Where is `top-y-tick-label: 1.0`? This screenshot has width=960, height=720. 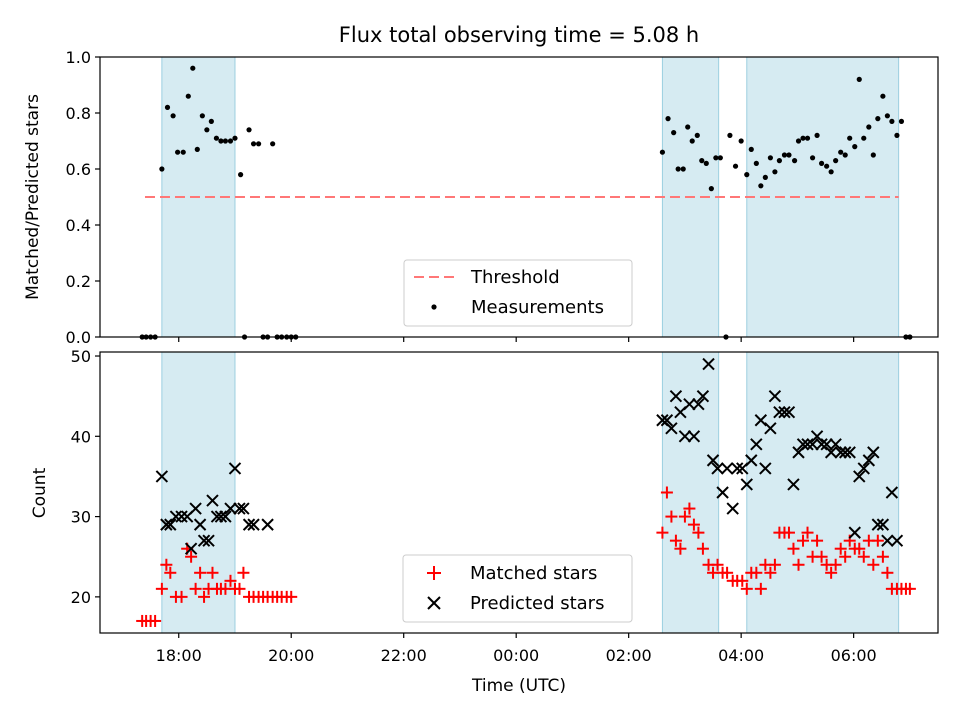 top-y-tick-label: 1.0 is located at coordinates (78, 57).